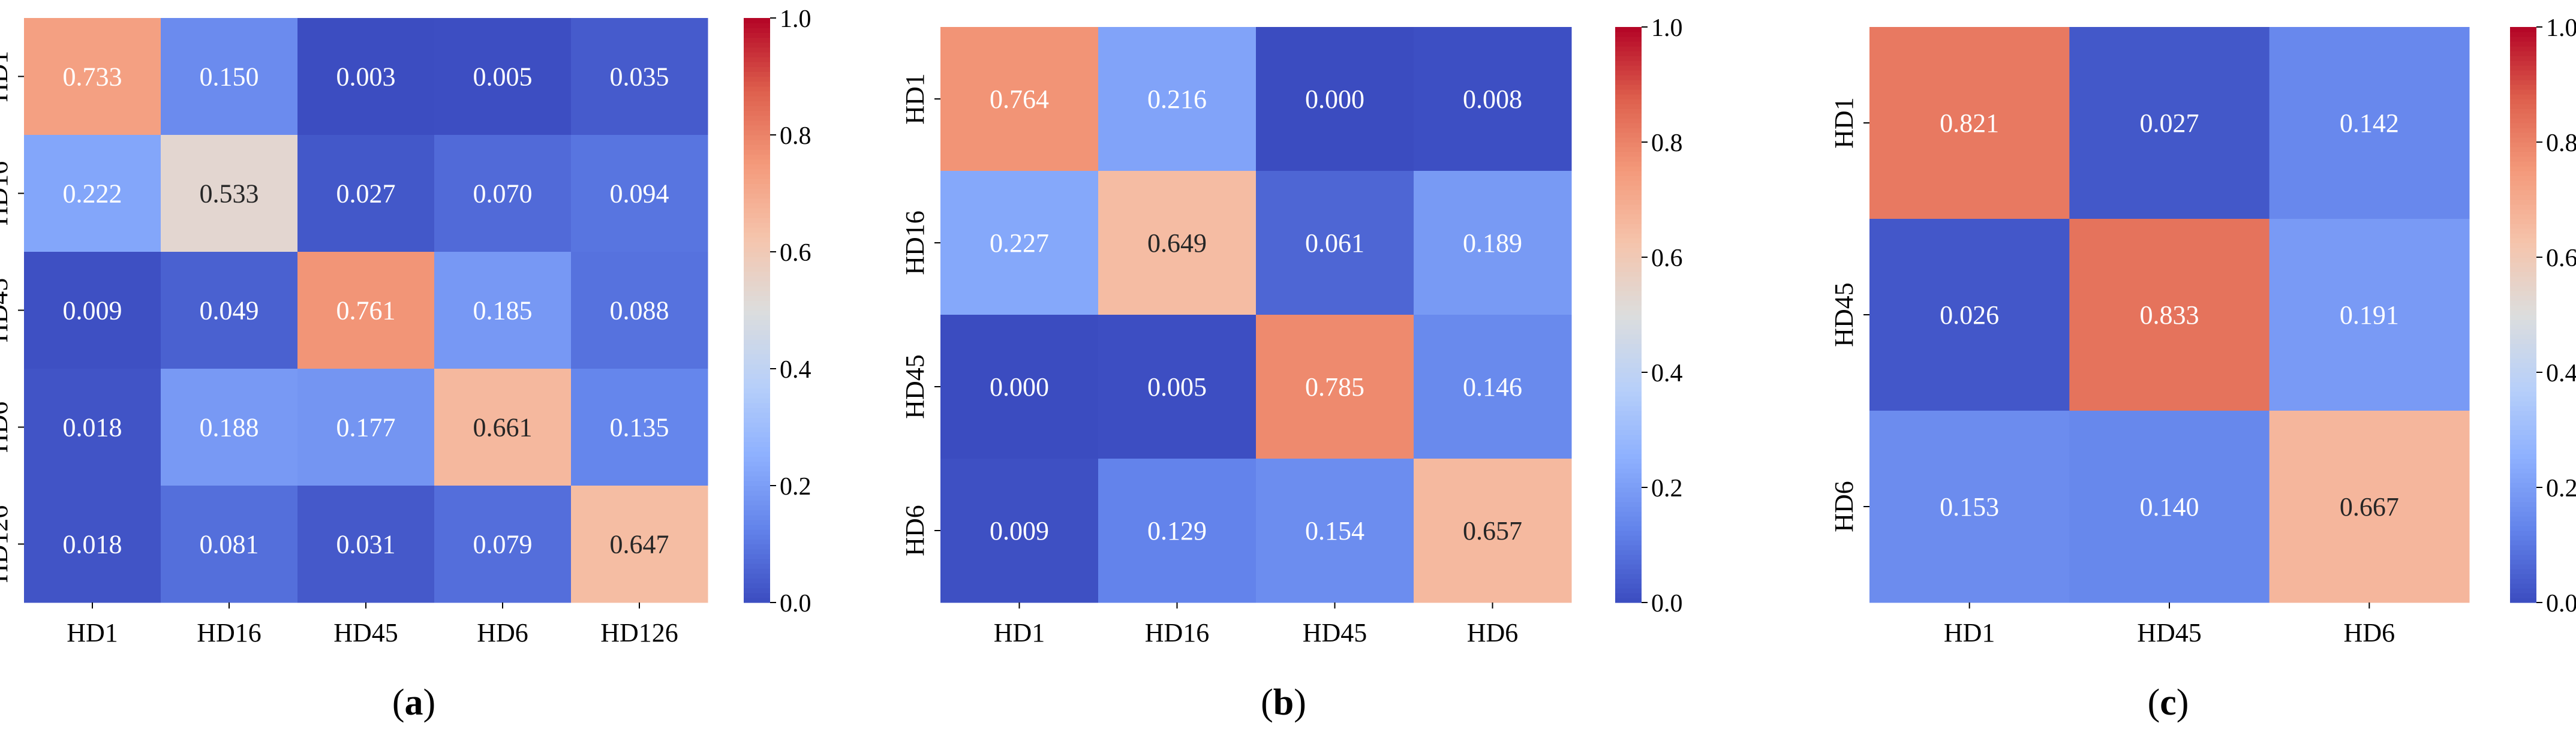 This screenshot has height=735, width=2576. What do you see at coordinates (796, 136) in the screenshot?
I see `colorbar-tick-label: 0.8` at bounding box center [796, 136].